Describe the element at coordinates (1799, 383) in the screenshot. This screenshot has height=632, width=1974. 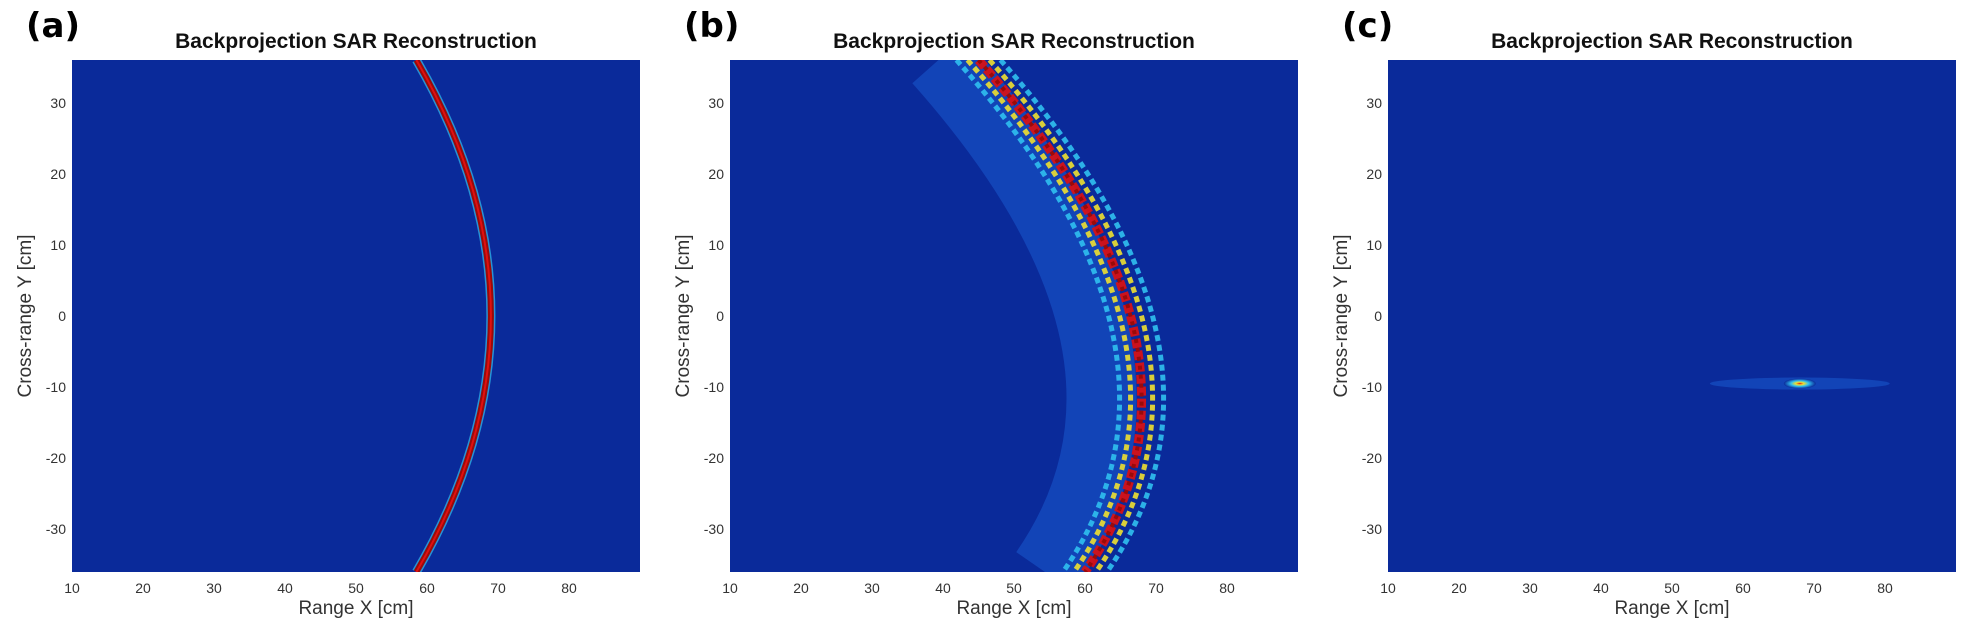
I see `point-target` at that location.